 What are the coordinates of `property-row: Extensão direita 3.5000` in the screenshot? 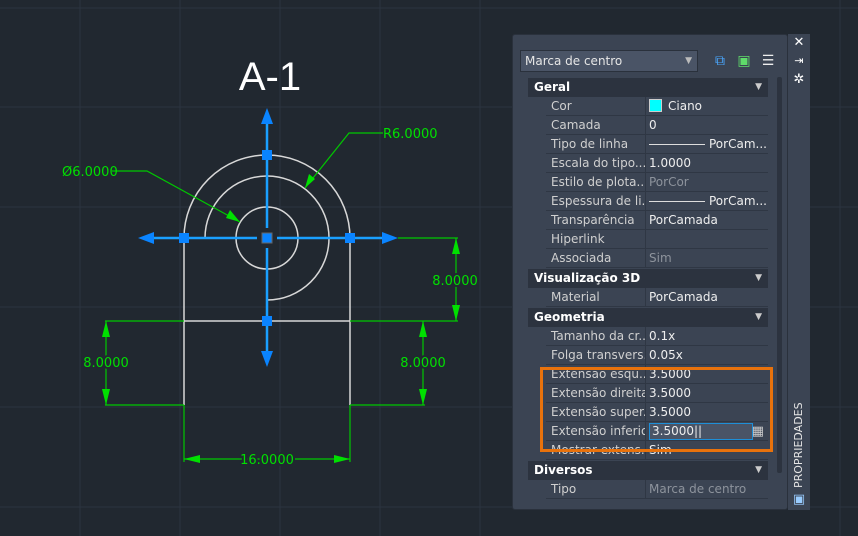 It's located at (657, 393).